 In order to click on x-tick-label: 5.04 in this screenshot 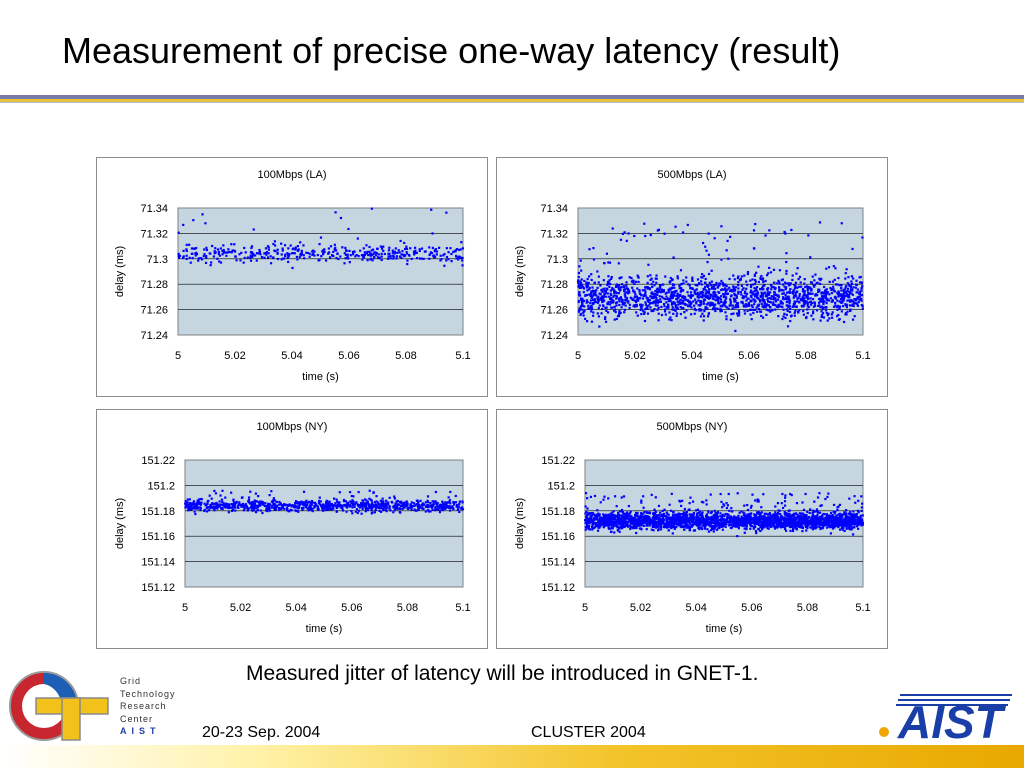, I will do `click(691, 356)`.